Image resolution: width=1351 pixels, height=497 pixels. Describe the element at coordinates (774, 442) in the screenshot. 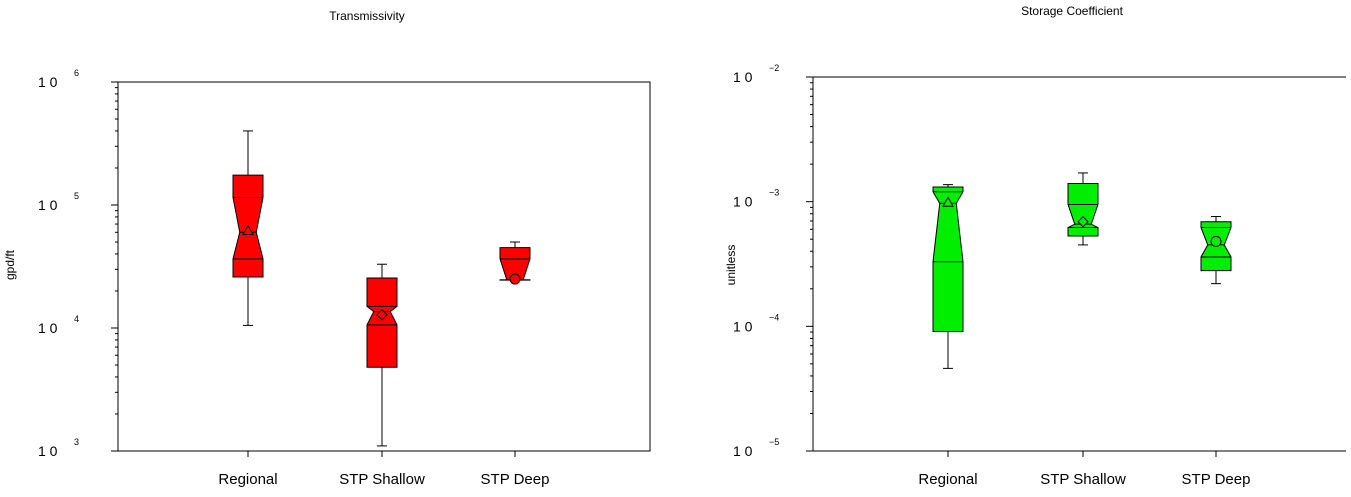

I see `storage-coefficient-y-tick-exponent: −5` at that location.